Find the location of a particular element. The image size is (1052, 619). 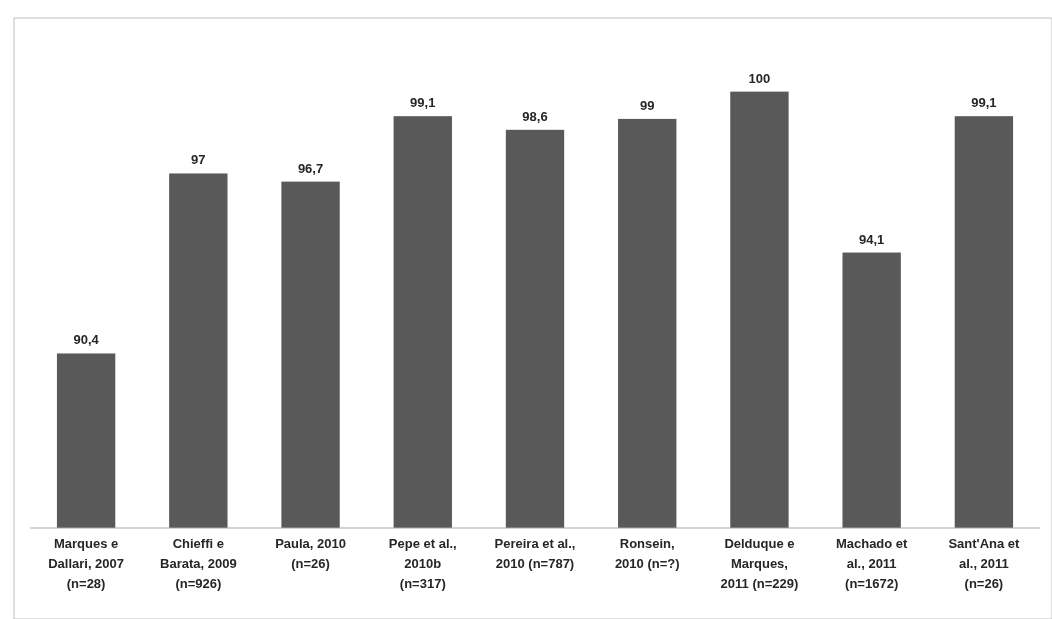

x-tick-label: Pereira et al., 2010 (n=787) is located at coordinates (535, 553).